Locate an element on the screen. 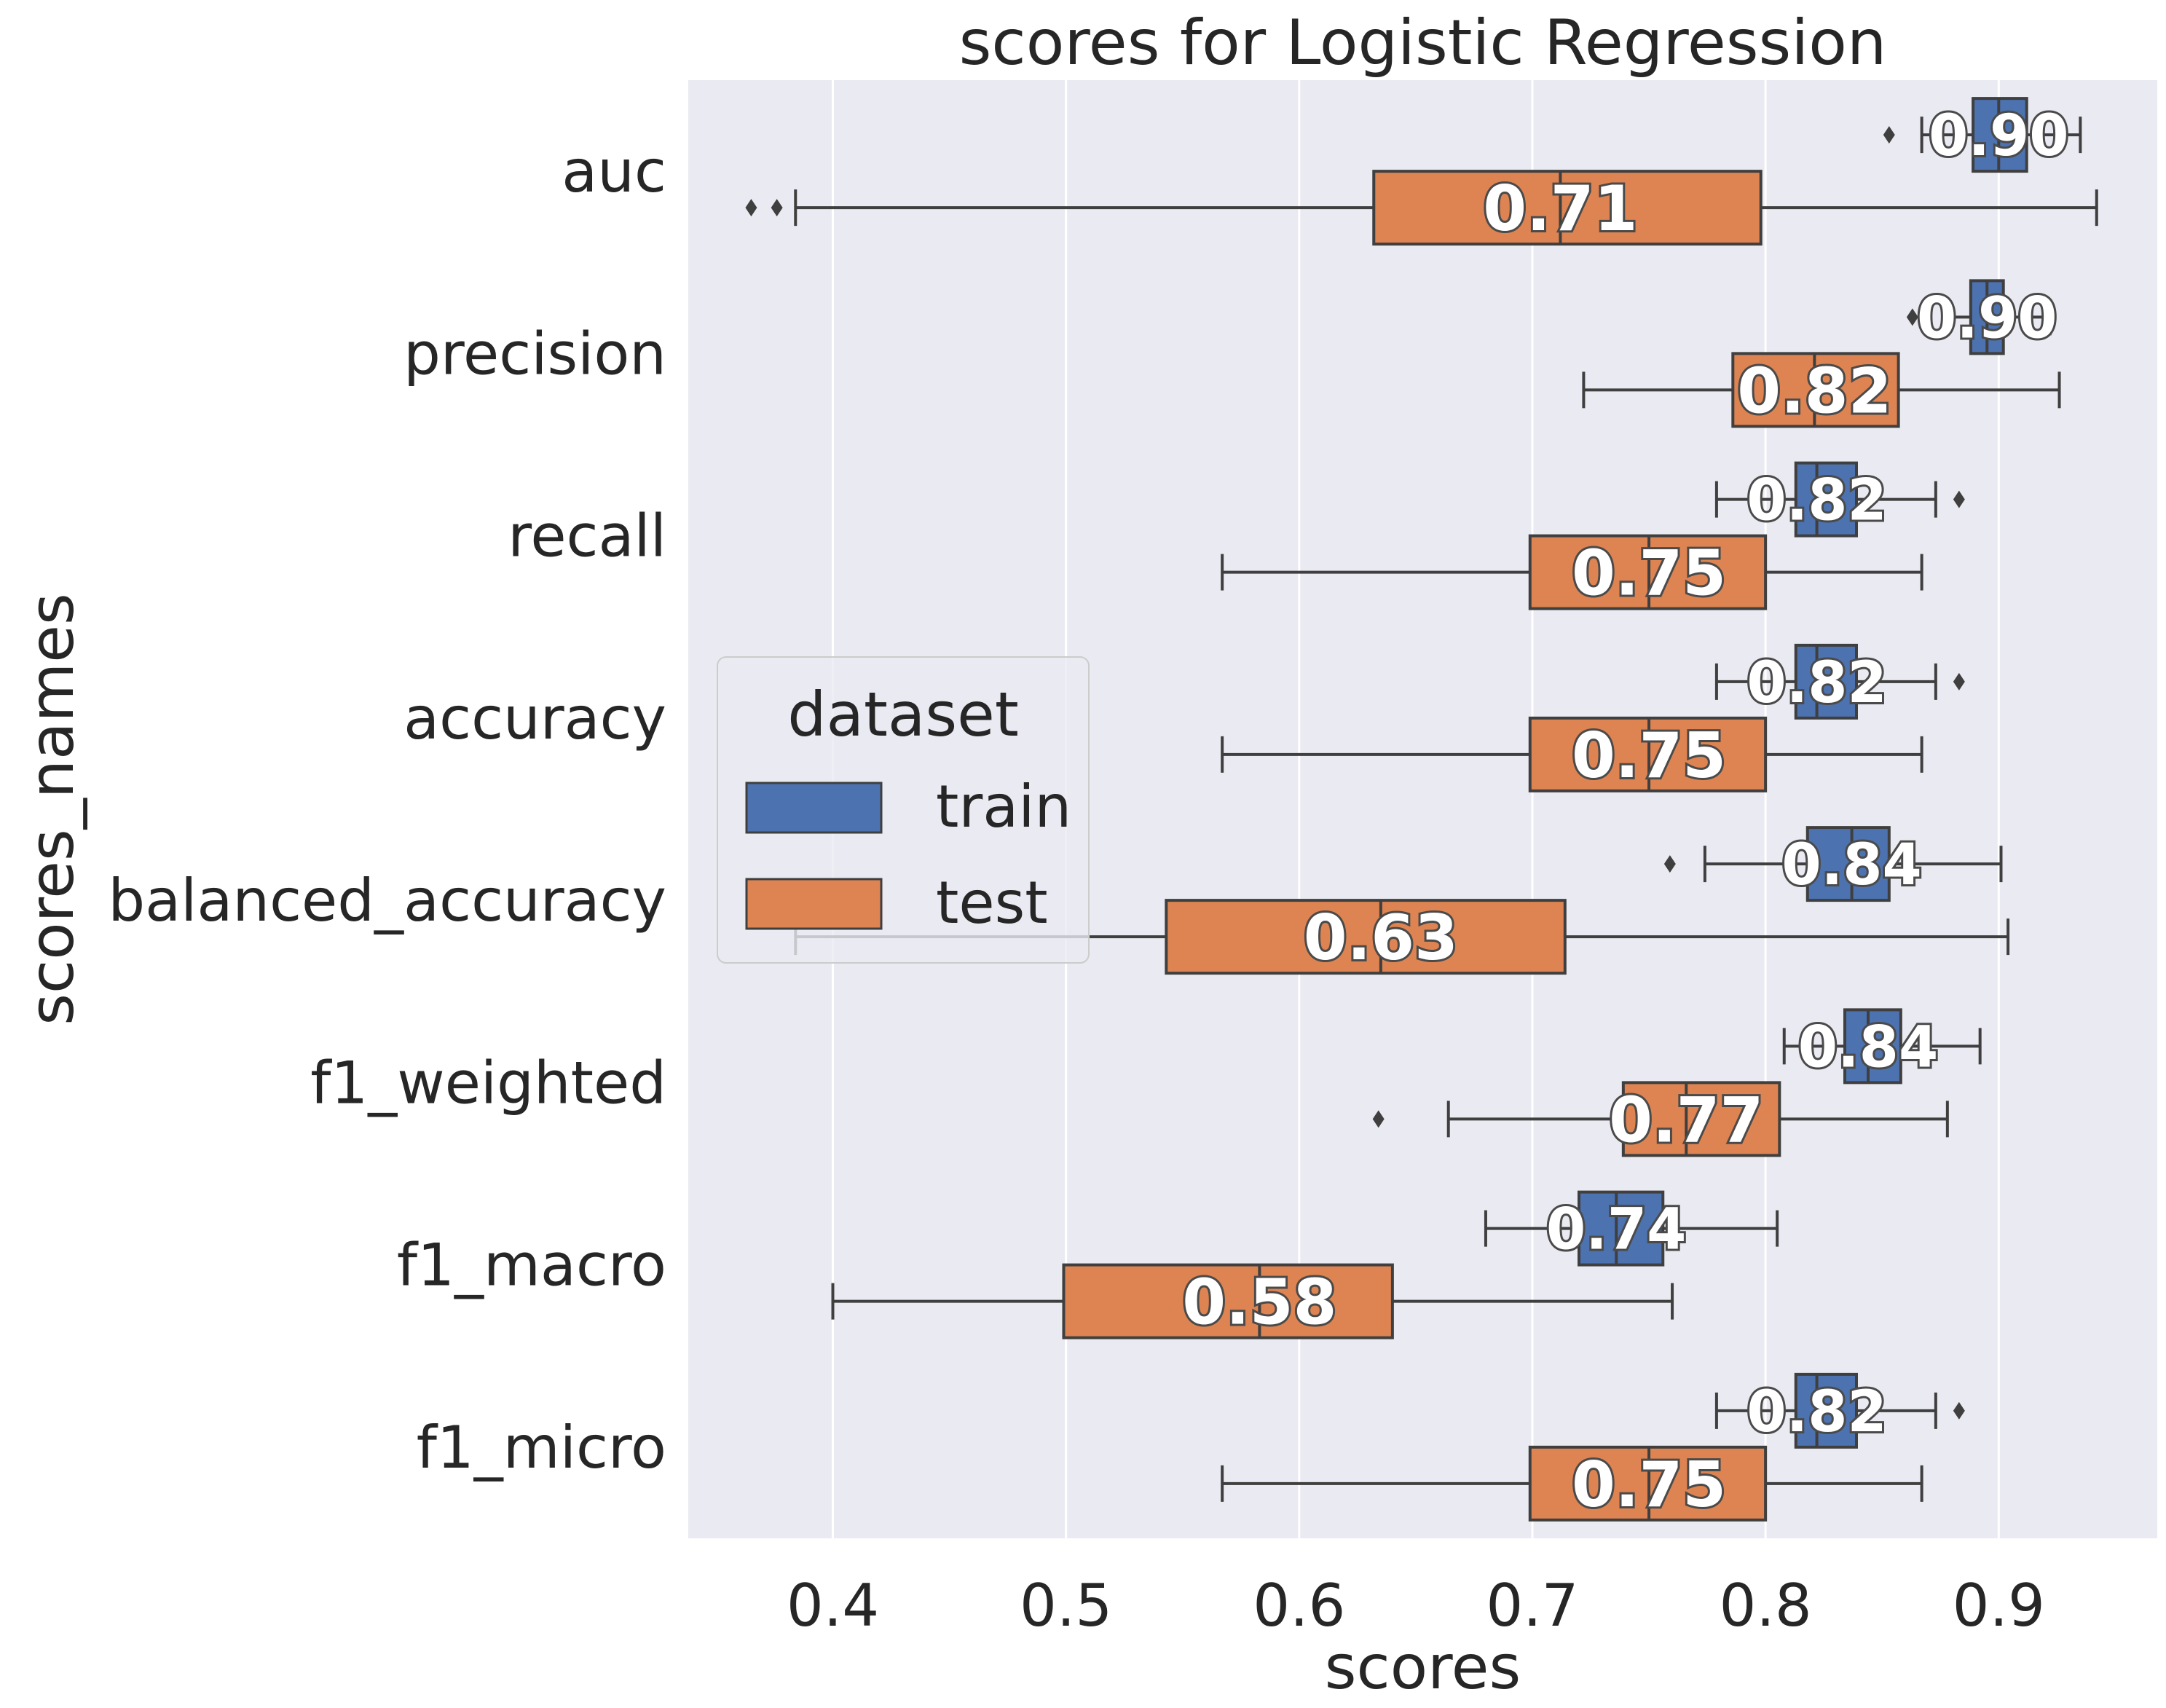 Image resolution: width=2166 pixels, height=1708 pixels. y-tick-label: recall is located at coordinates (587, 536).